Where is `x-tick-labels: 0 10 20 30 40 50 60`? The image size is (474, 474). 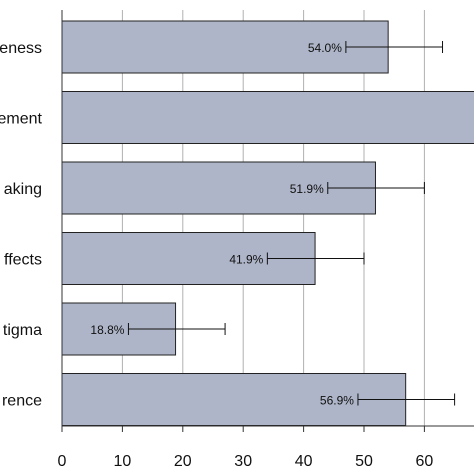 x-tick-labels: 0 10 20 30 40 50 60 is located at coordinates (246, 461).